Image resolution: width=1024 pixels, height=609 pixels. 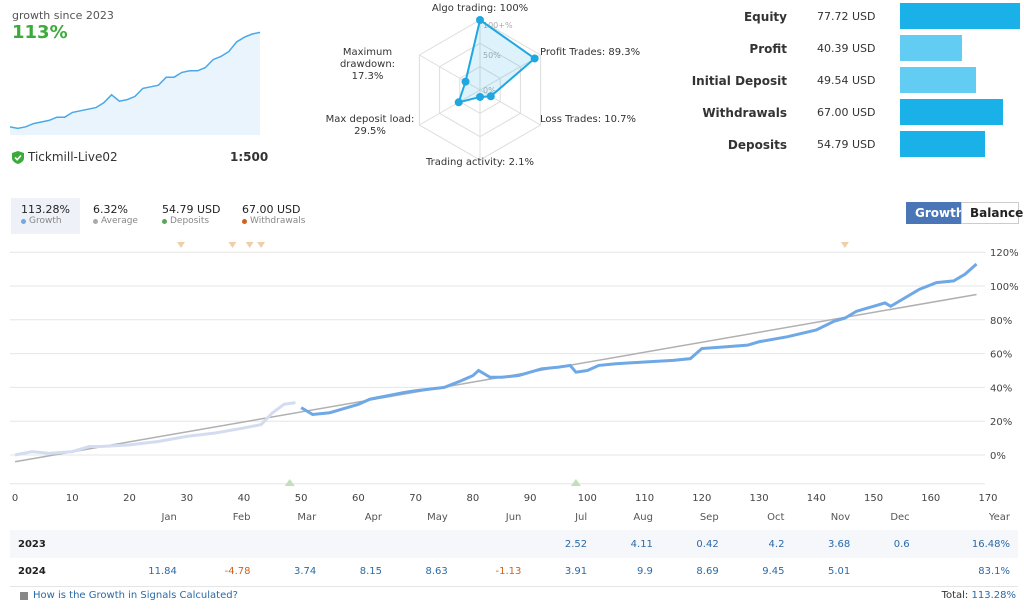 What do you see at coordinates (757, 145) in the screenshot?
I see `bar-label: Deposits` at bounding box center [757, 145].